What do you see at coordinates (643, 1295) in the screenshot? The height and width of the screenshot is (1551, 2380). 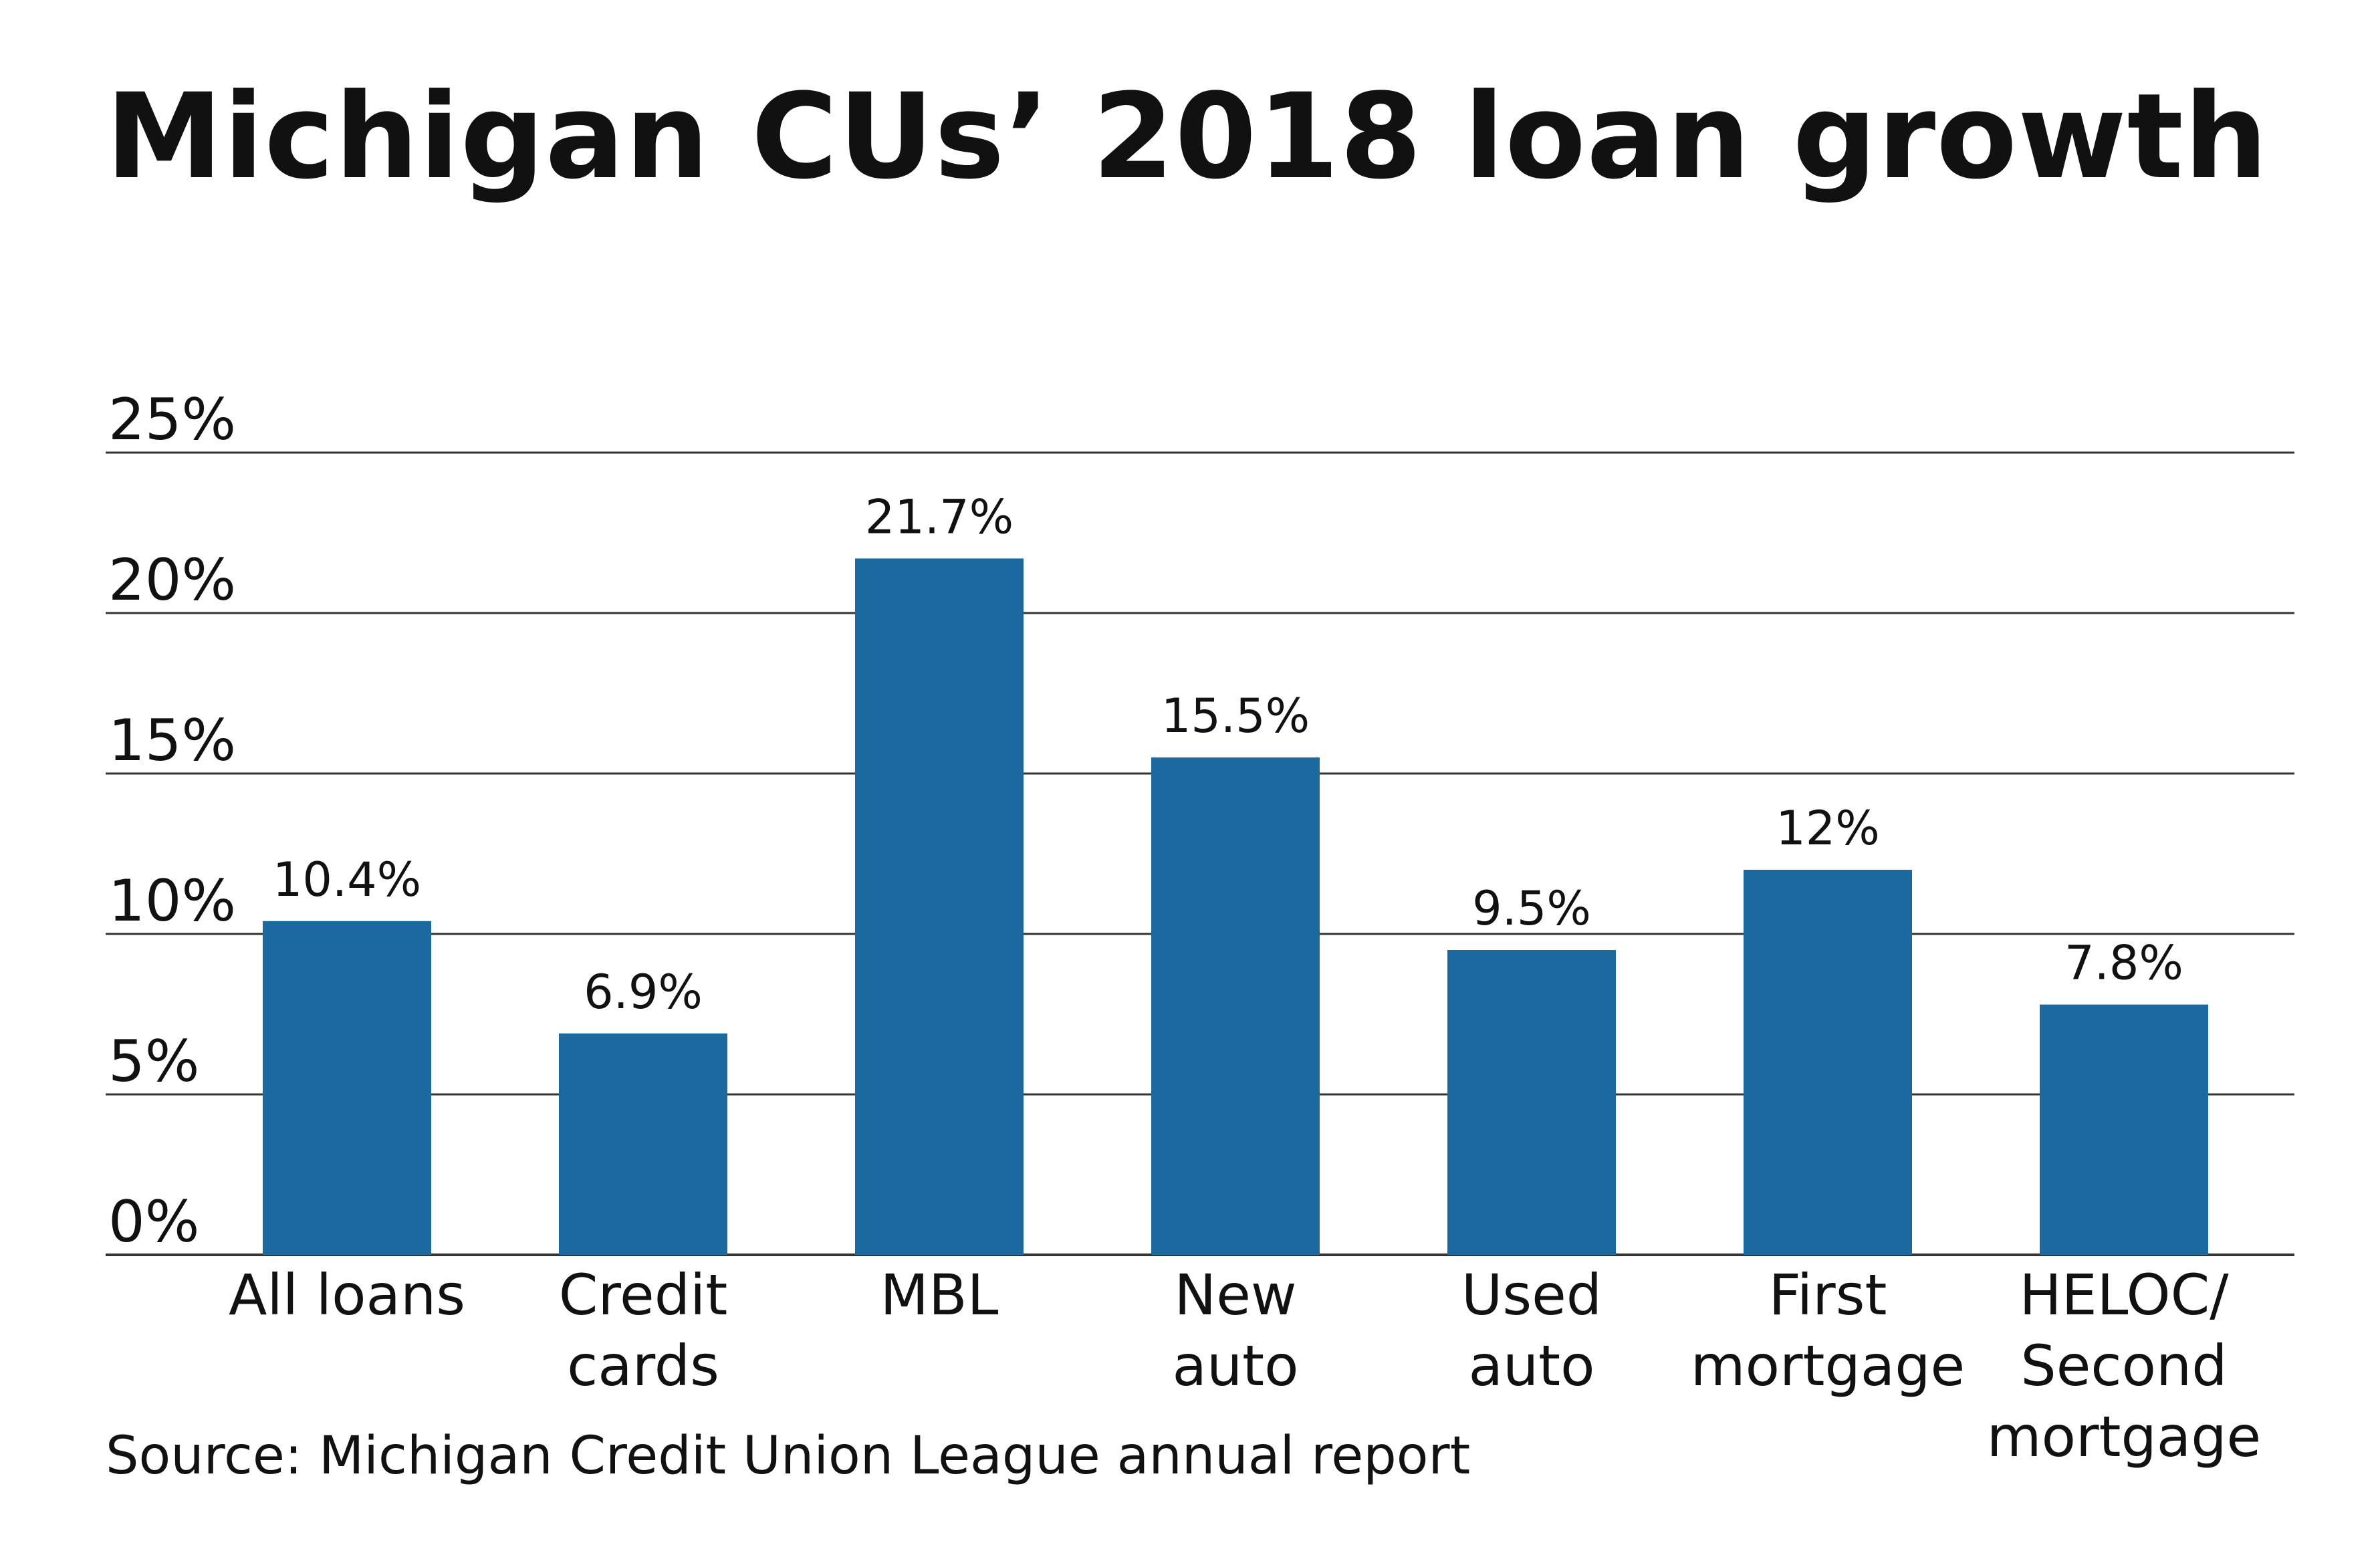 I see `x-category-label-line: Credit` at bounding box center [643, 1295].